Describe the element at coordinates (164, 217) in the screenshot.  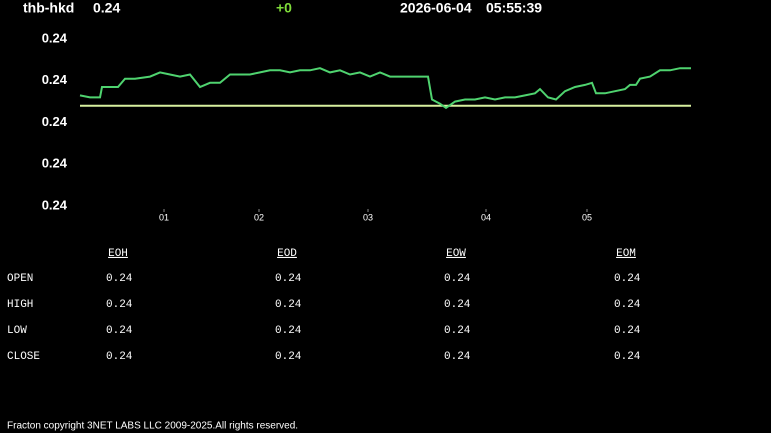
I see `x-tick-label: 01` at that location.